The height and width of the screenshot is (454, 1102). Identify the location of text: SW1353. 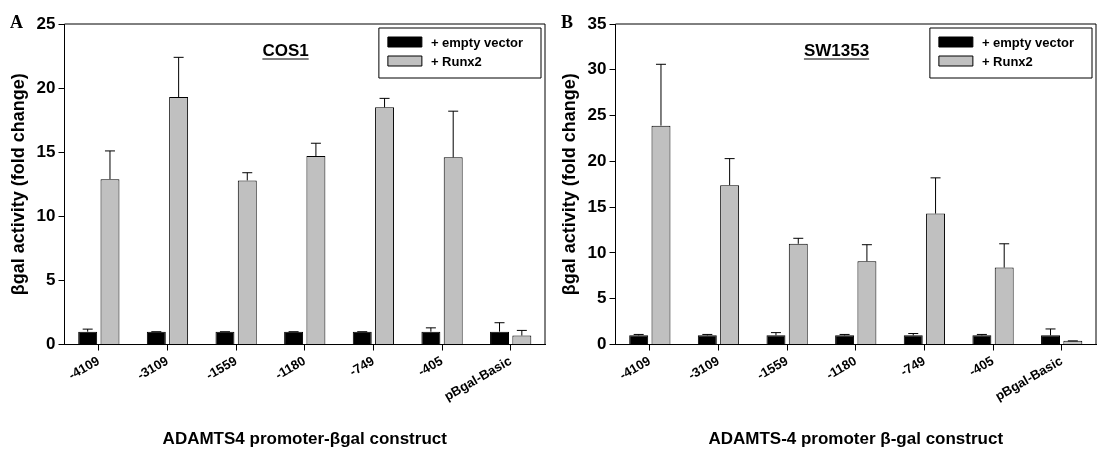
(836, 50).